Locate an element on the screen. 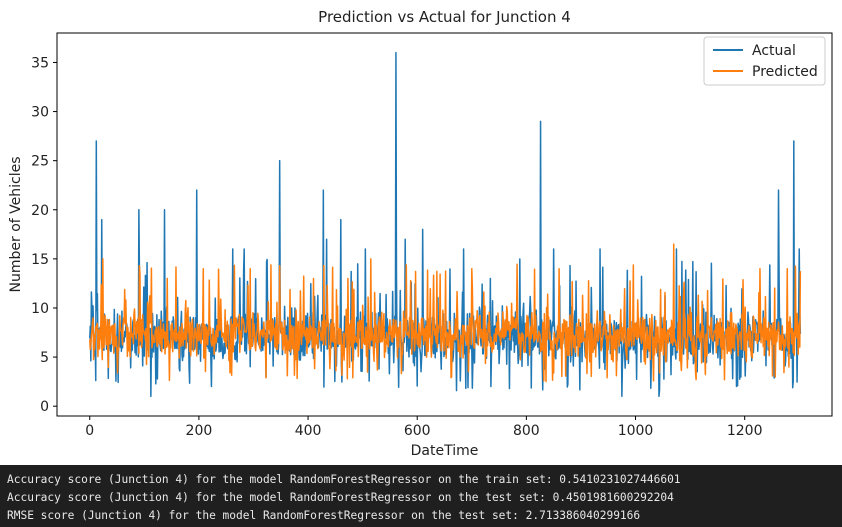 Image resolution: width=842 pixels, height=527 pixels. y-tick-label: 25 is located at coordinates (40, 162).